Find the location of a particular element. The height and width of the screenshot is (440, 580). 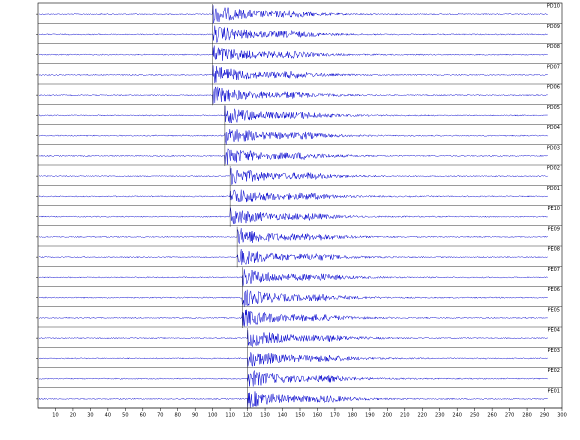

x-tick-label: 270 is located at coordinates (510, 416).